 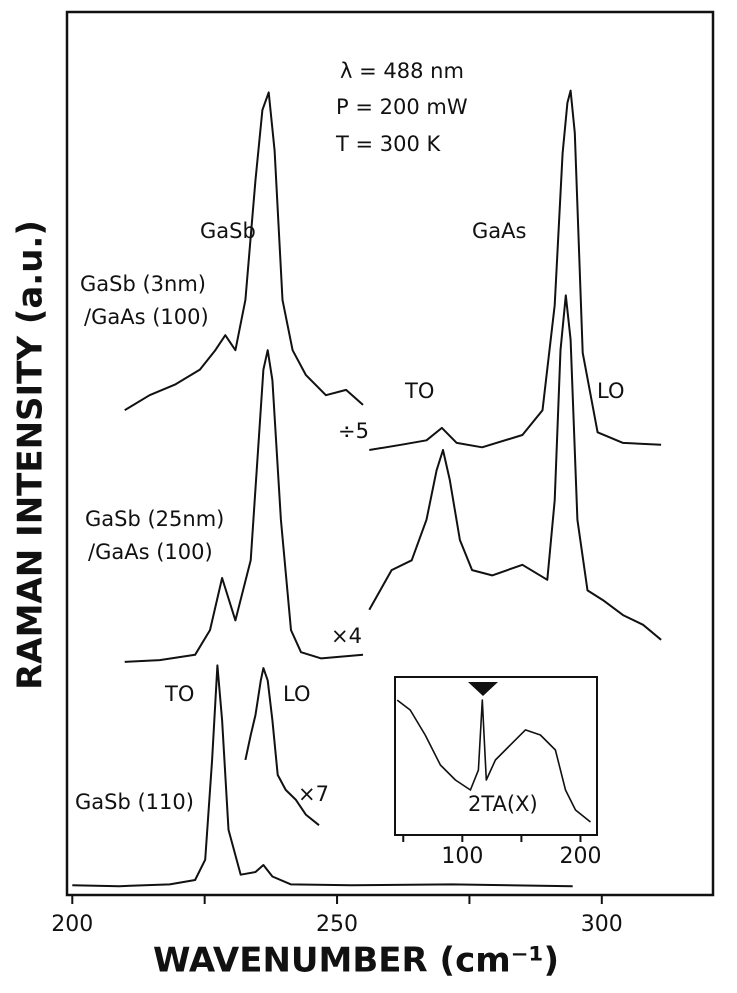 What do you see at coordinates (143, 284) in the screenshot?
I see `annotation: GaSb (3nm)` at bounding box center [143, 284].